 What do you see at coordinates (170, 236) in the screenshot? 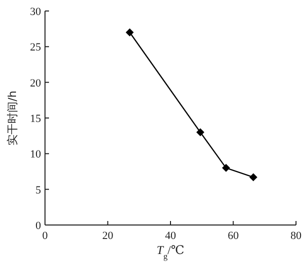
I see `x-tick-label: 40` at bounding box center [170, 236].